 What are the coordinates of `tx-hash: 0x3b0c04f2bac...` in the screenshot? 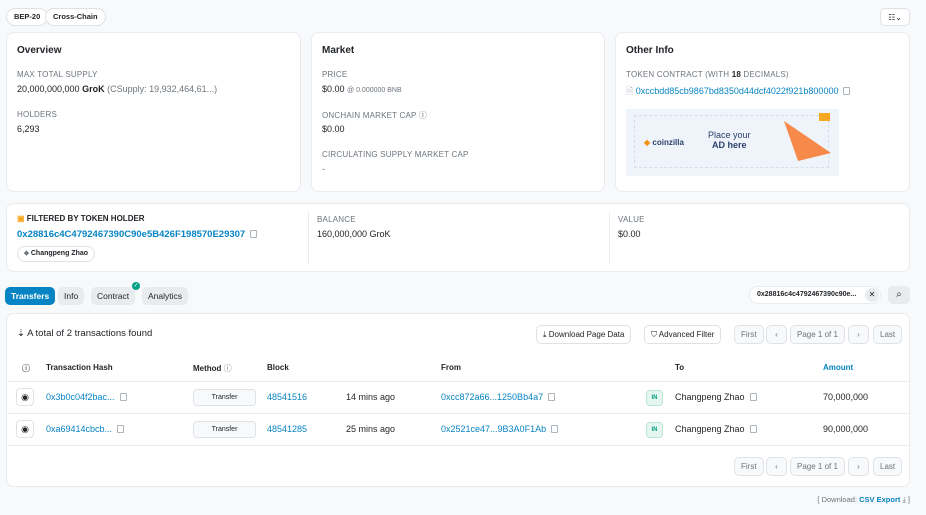 It's located at (86, 397).